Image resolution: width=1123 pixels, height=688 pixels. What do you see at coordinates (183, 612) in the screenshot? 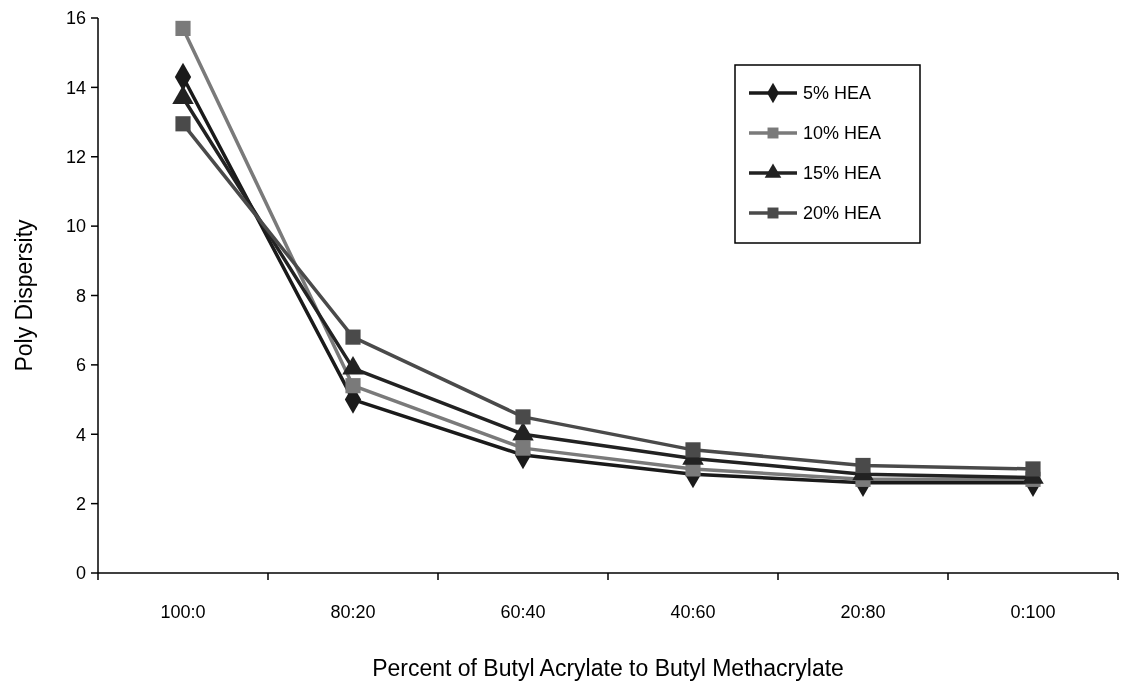
I see `x-tick-label: 100:0` at bounding box center [183, 612].